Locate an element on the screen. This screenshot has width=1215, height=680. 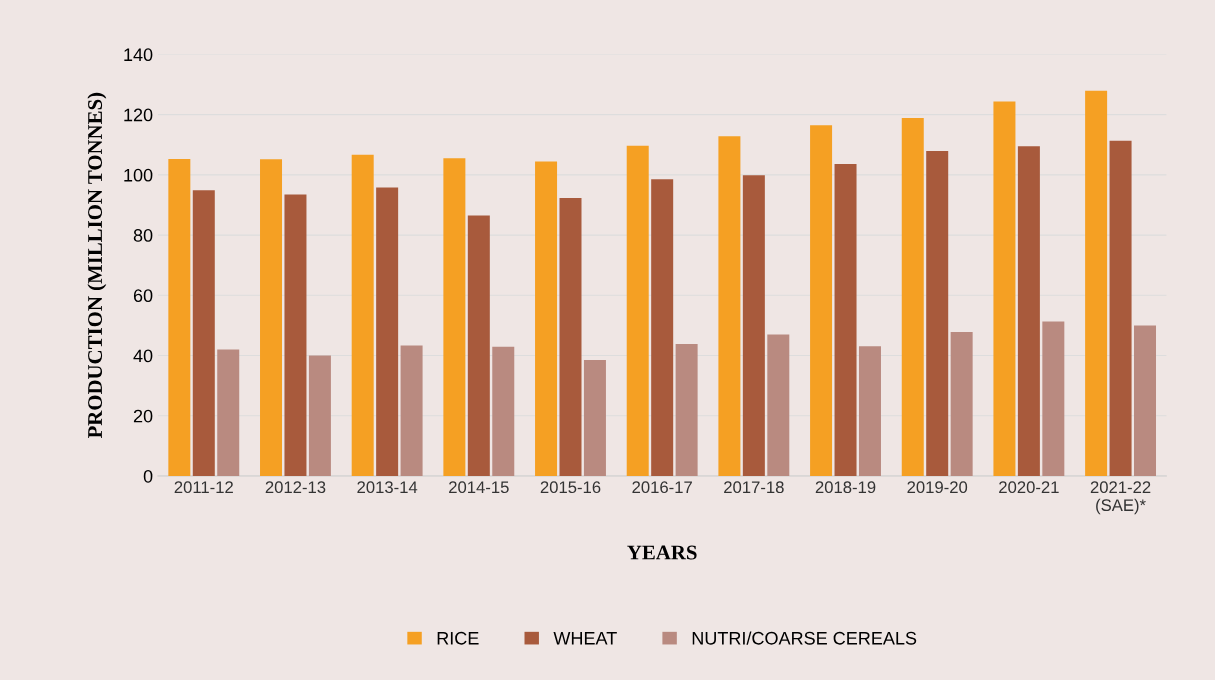
legend-label: RICE is located at coordinates (458, 638).